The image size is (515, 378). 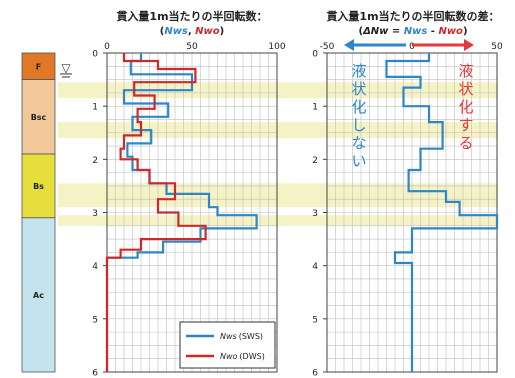 I want to click on subtitle-part: =, so click(x=395, y=31).